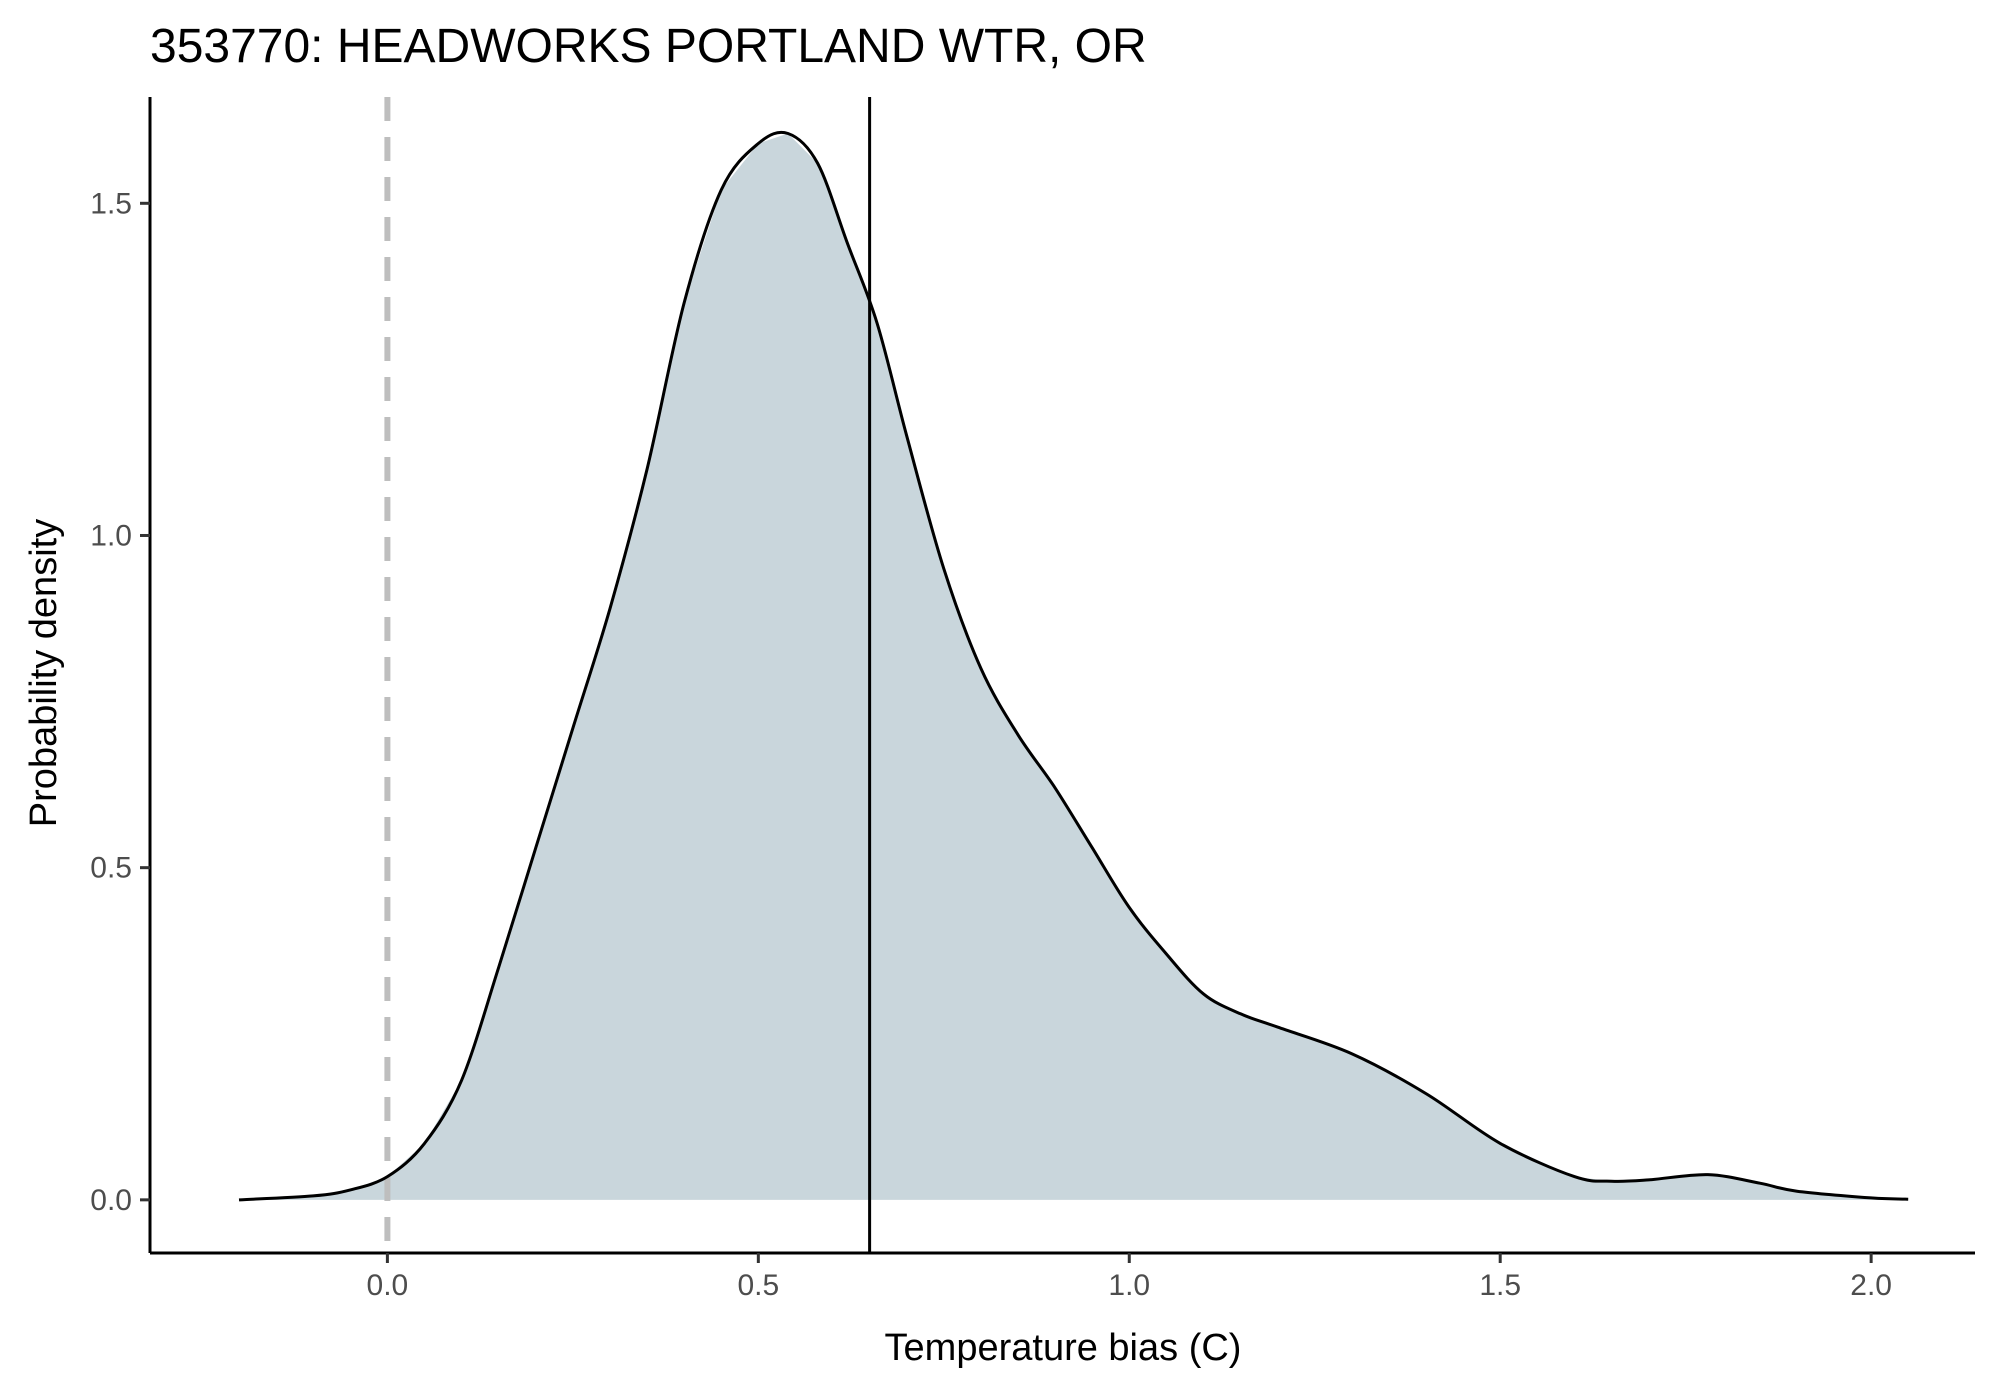 The image size is (1990, 1384). What do you see at coordinates (44, 673) in the screenshot?
I see `y-axis-title: Probability density` at bounding box center [44, 673].